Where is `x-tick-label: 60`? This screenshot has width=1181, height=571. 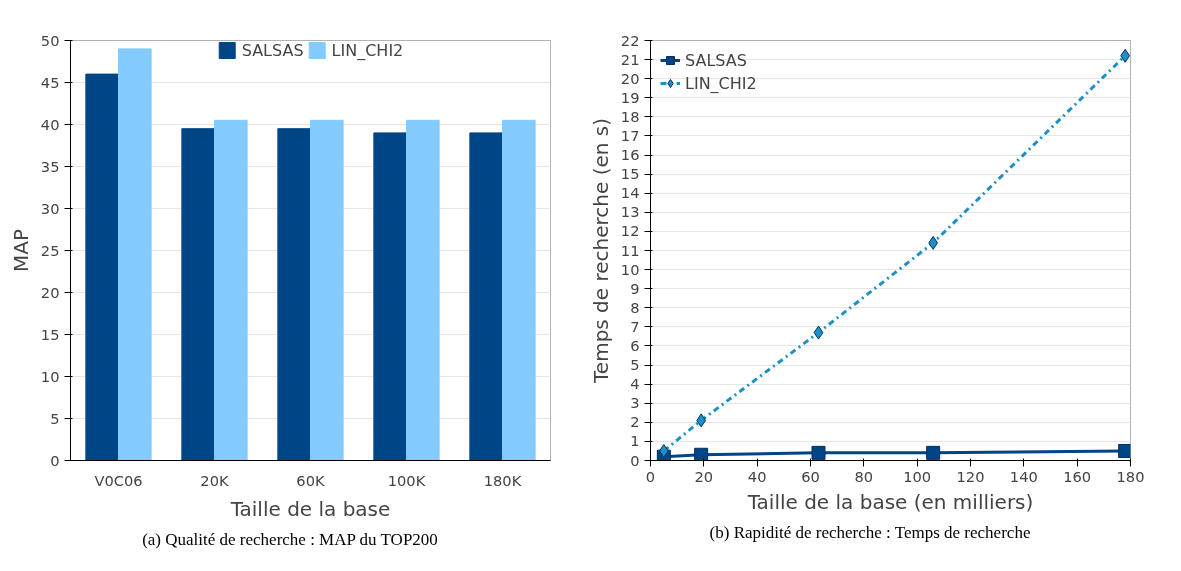
x-tick-label: 60 is located at coordinates (810, 476).